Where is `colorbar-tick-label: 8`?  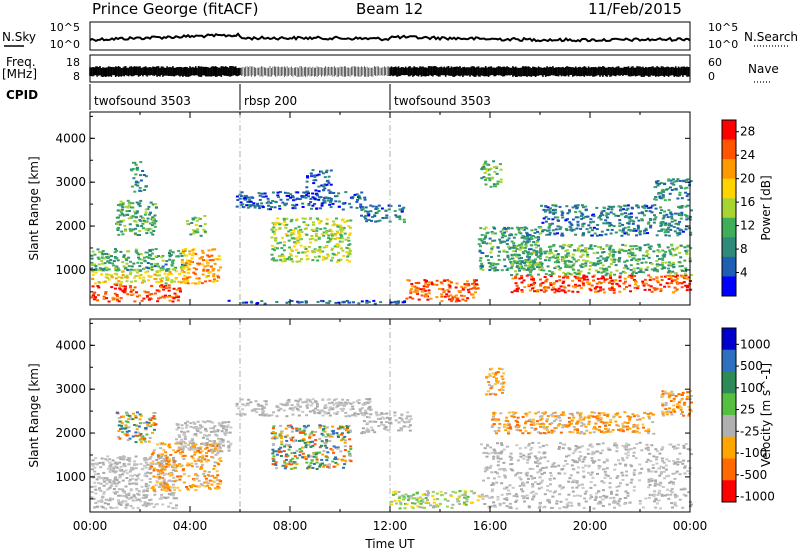
colorbar-tick-label: 8 is located at coordinates (744, 249).